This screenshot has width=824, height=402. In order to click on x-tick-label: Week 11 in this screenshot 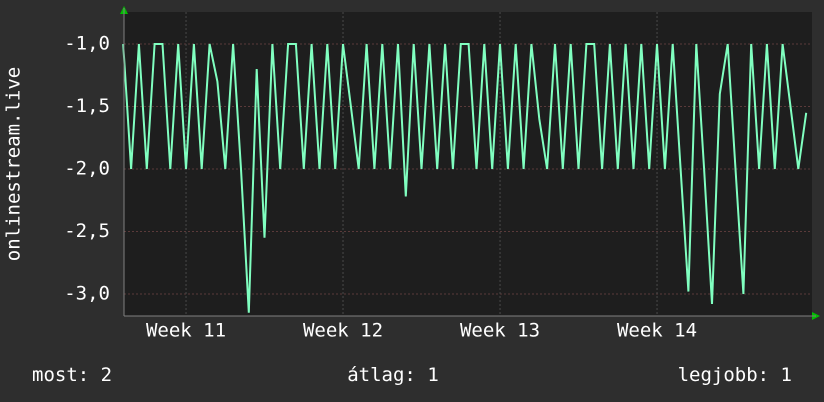, I will do `click(186, 331)`.